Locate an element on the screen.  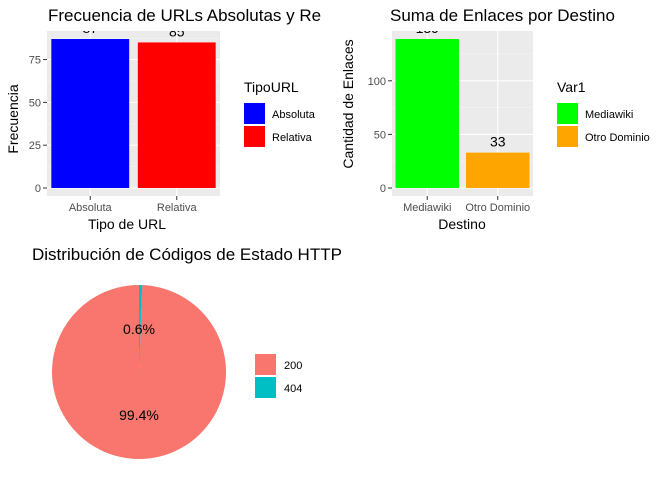
c3-legend: 200 404 is located at coordinates (278, 376).